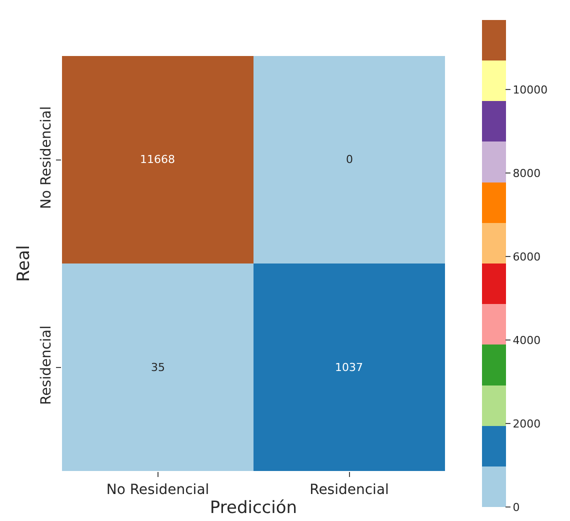 The image size is (570, 521). Describe the element at coordinates (158, 367) in the screenshot. I see `data-label: 35` at that location.